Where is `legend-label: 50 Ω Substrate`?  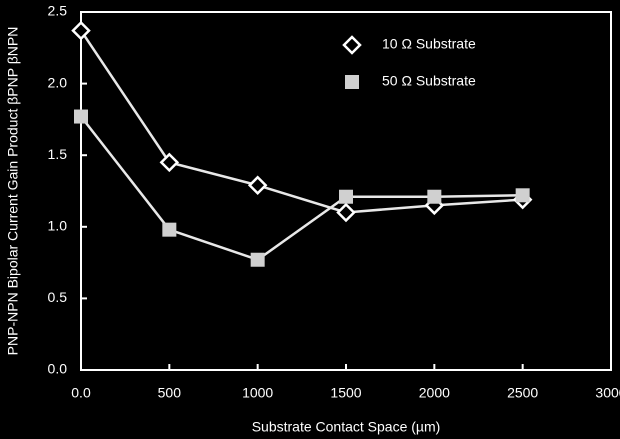 legend-label: 50 Ω Substrate is located at coordinates (429, 81).